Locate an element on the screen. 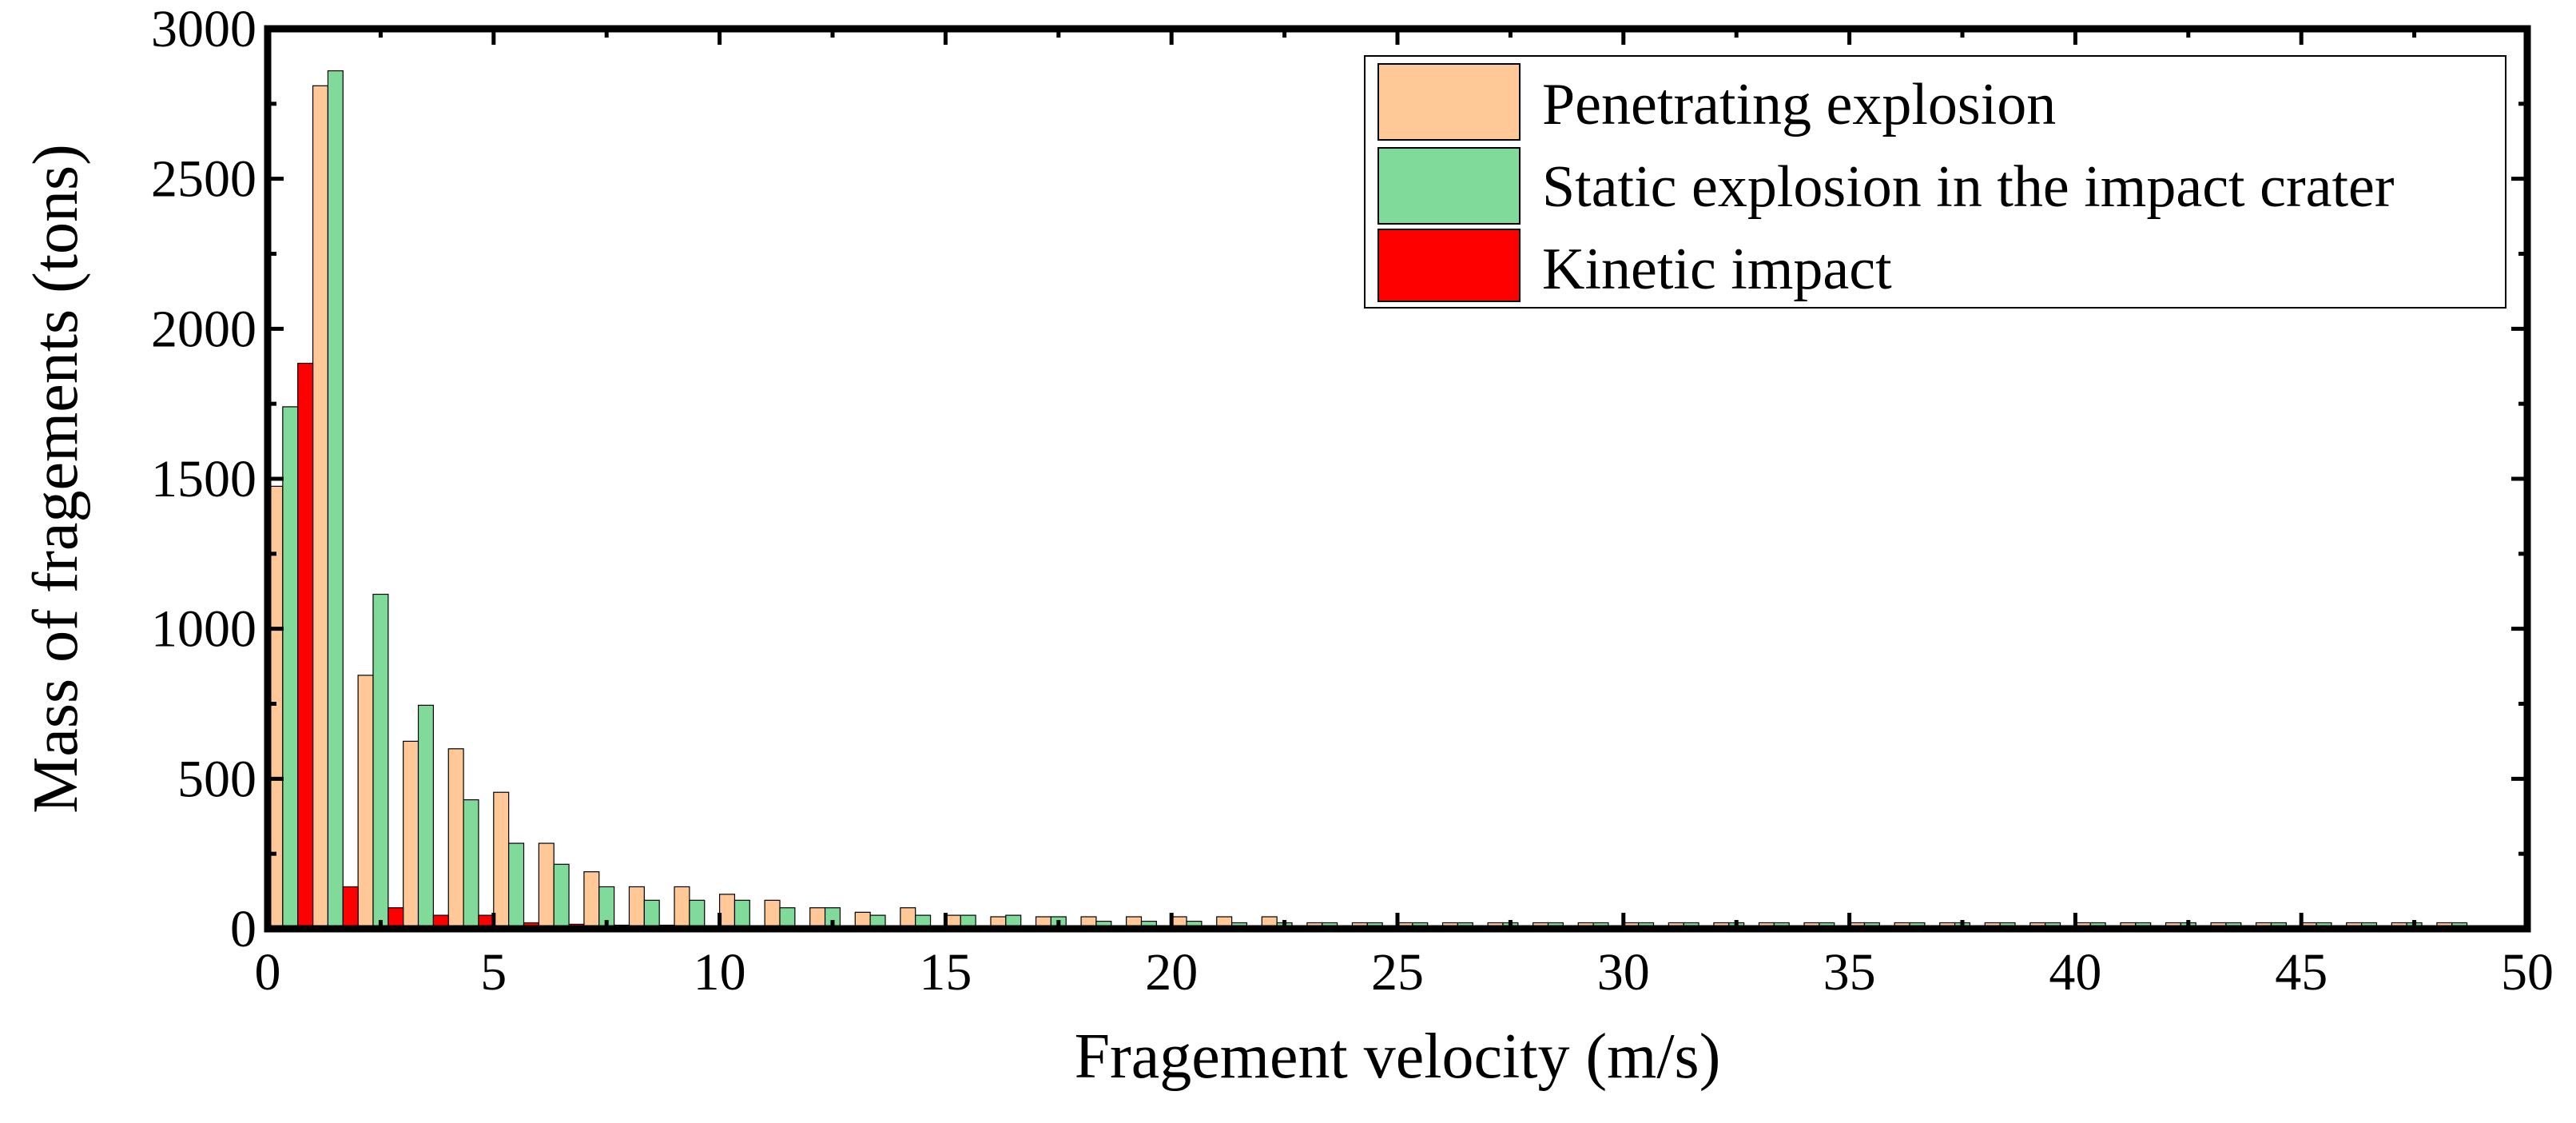 Image resolution: width=2576 pixels, height=1123 pixels. legend-box is located at coordinates (1935, 182).